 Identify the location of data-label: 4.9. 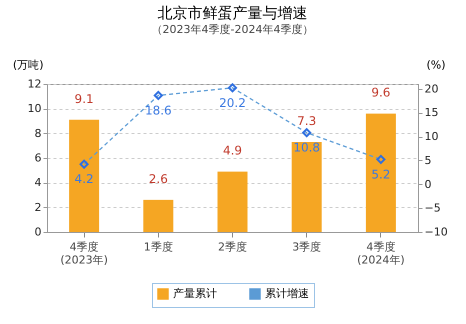
(232, 151).